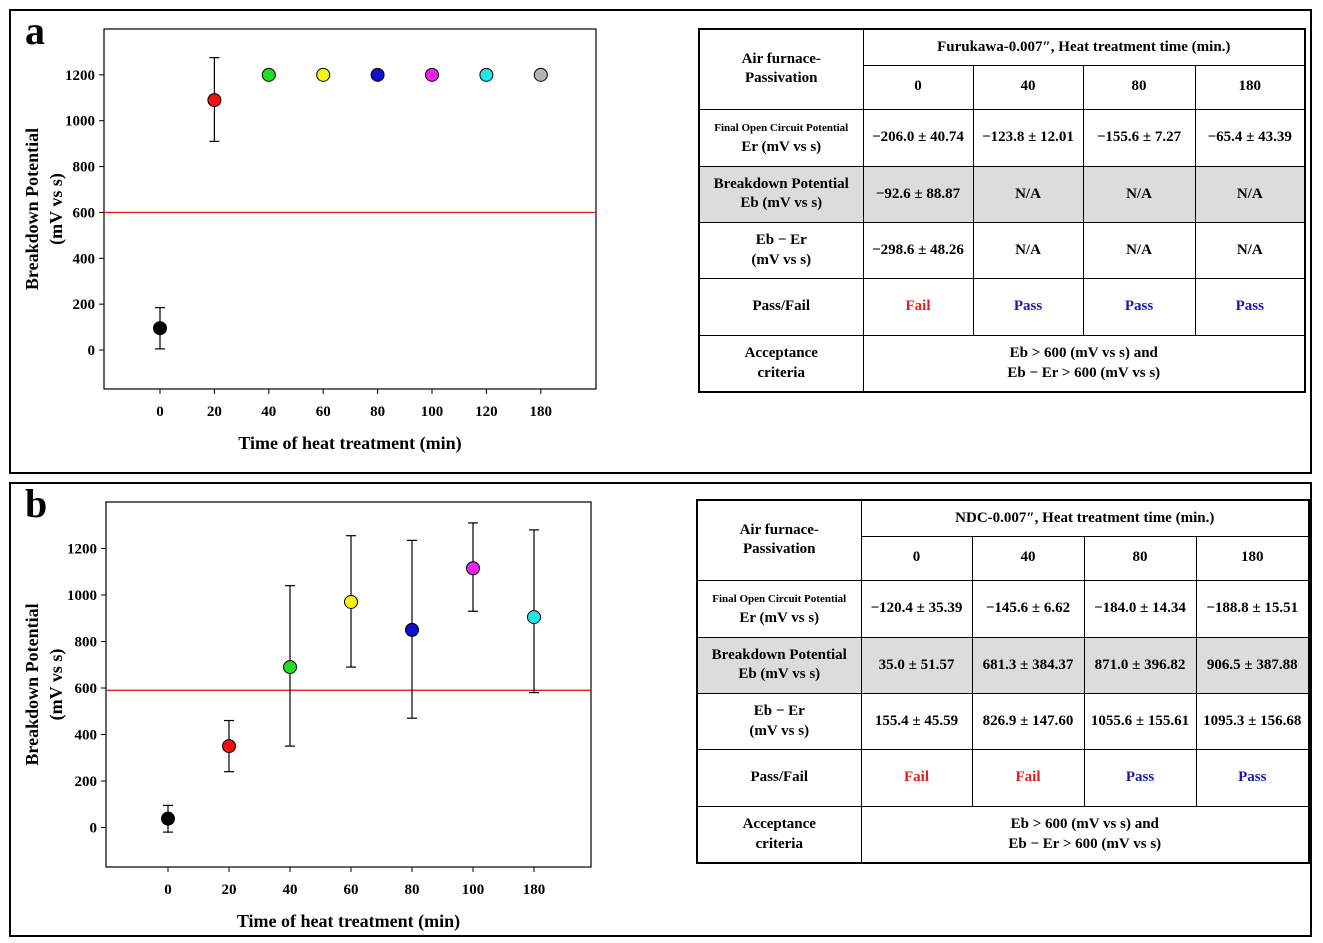 This screenshot has height=943, width=1323. I want to click on row-label: Eb − Er (mV vs s), so click(781, 250).